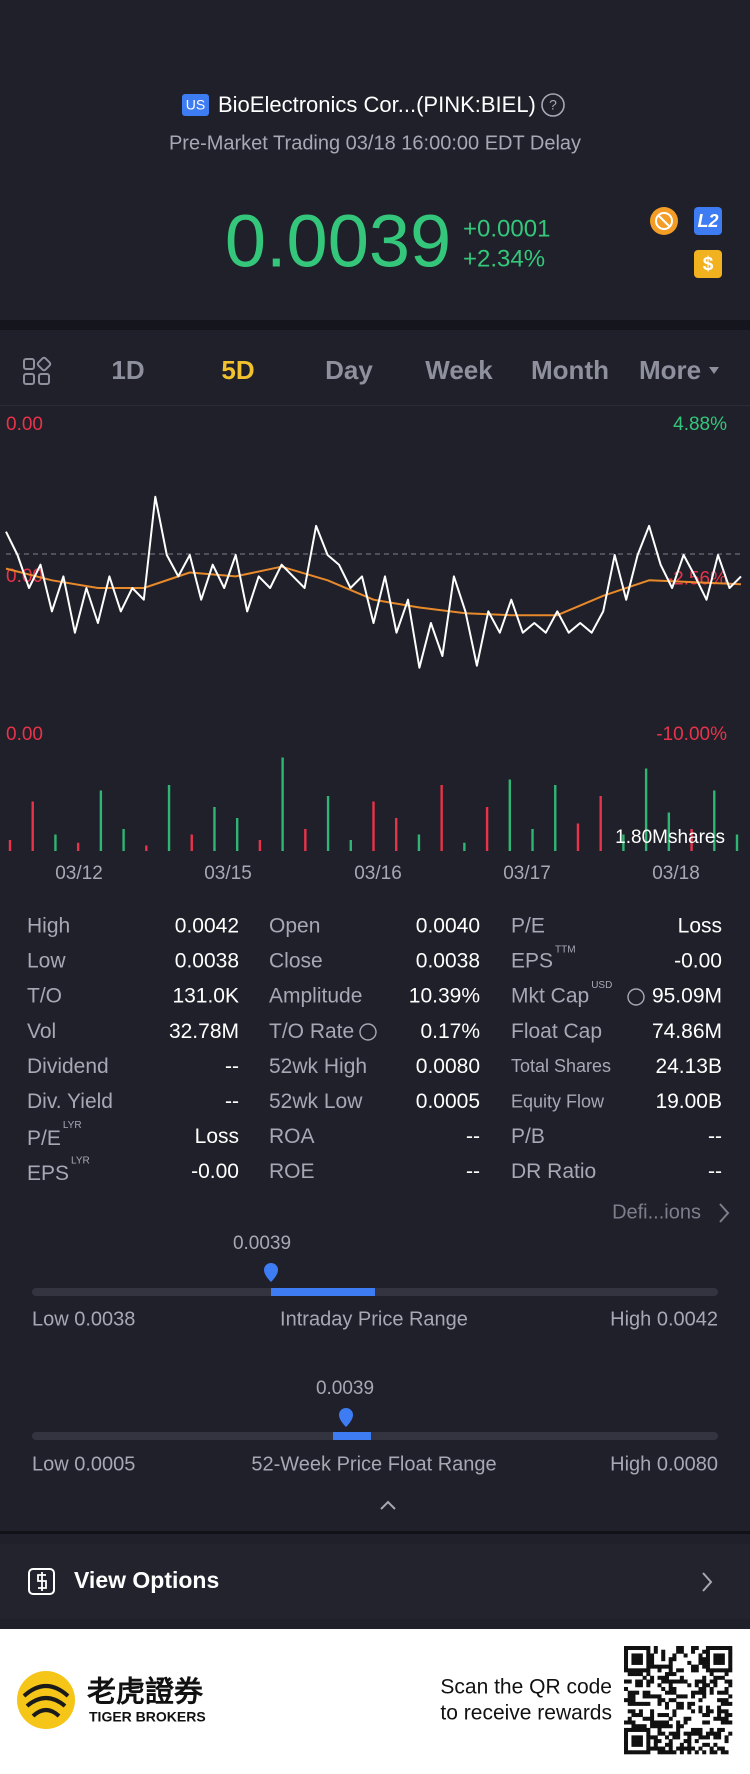  I want to click on tab-active: 5D, so click(237, 370).